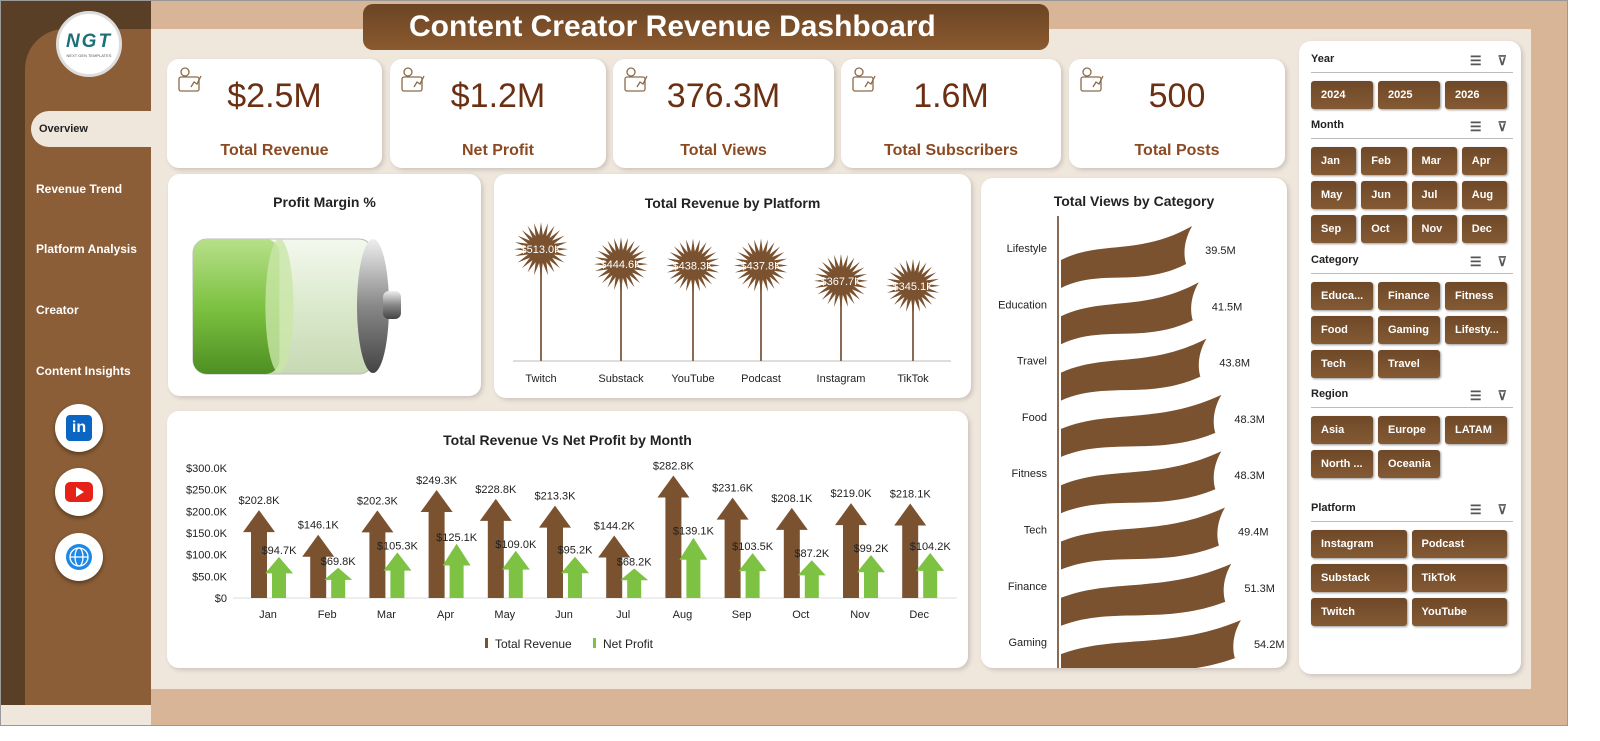  I want to click on platform-value-label: $437.8K, so click(762, 267).